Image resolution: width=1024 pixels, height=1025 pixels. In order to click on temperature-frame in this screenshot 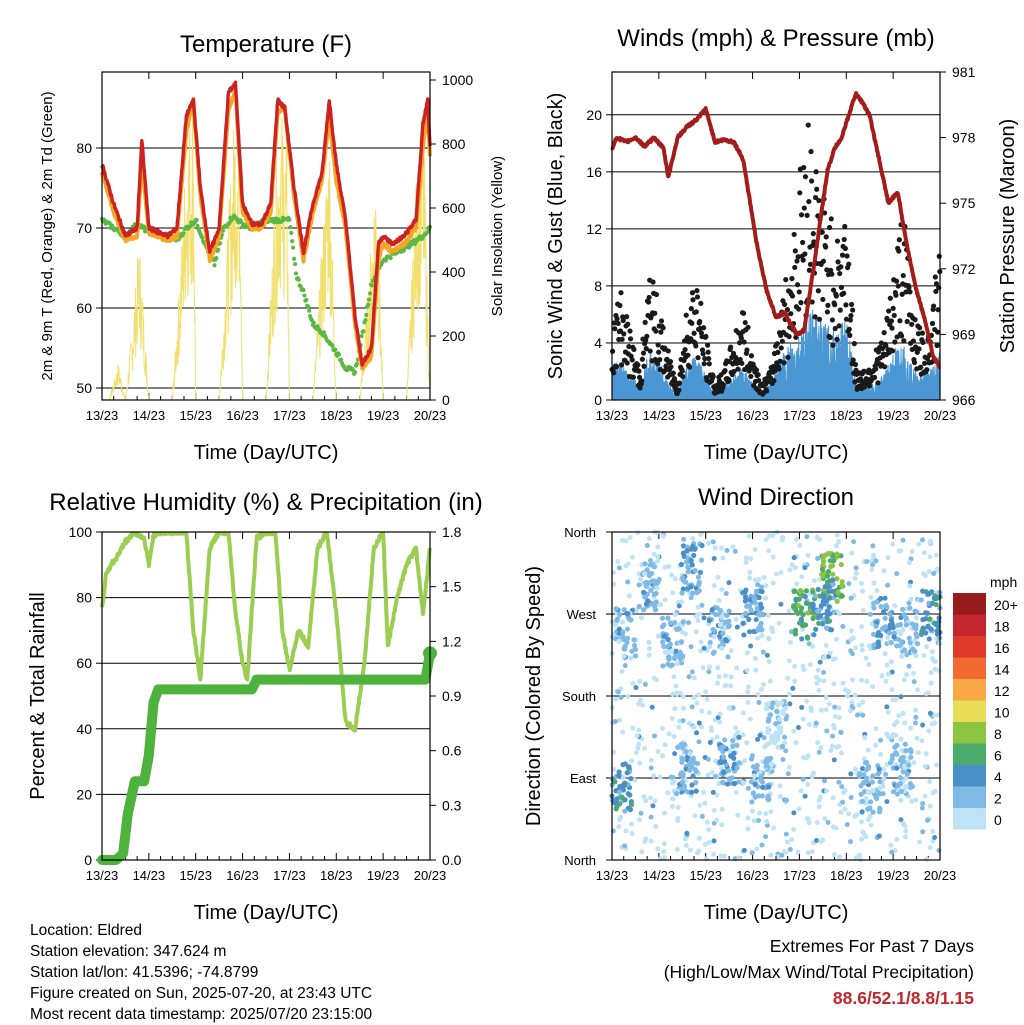, I will do `click(266, 236)`.